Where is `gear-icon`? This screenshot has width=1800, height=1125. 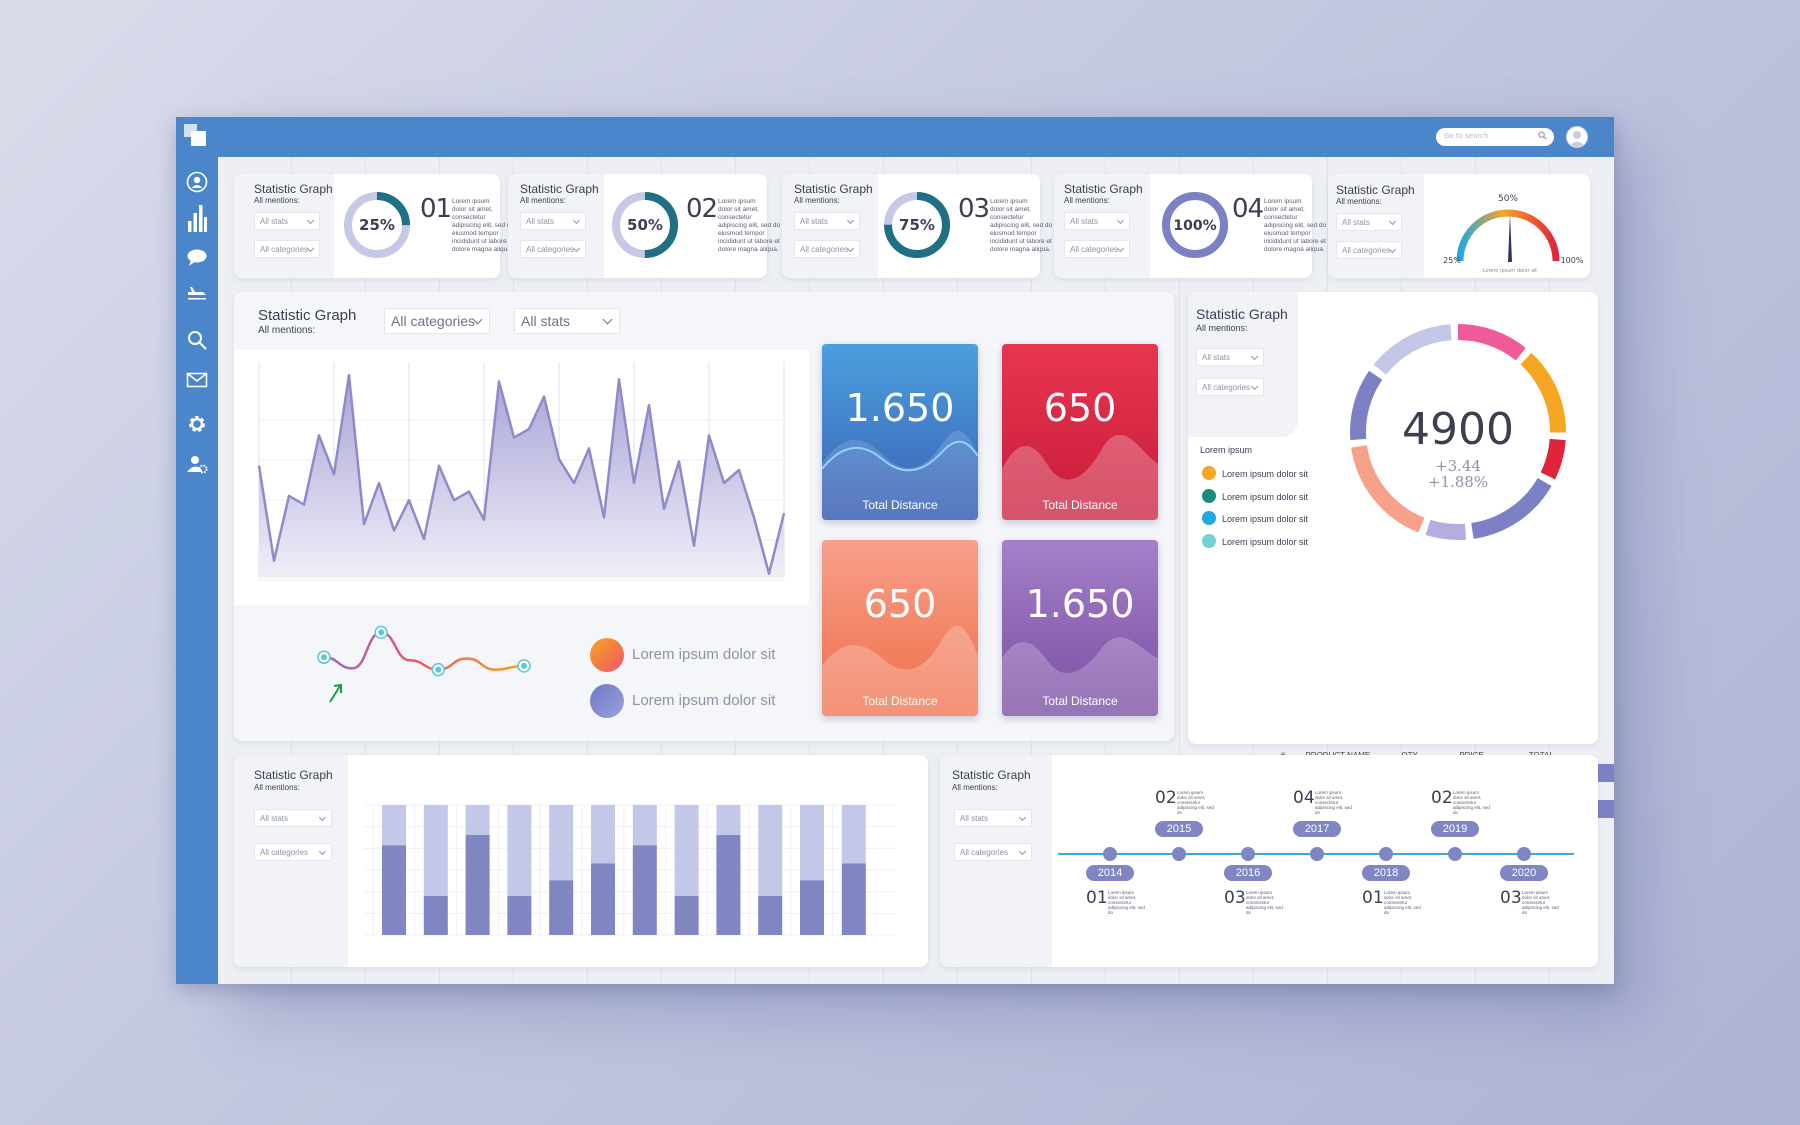 gear-icon is located at coordinates (197, 424).